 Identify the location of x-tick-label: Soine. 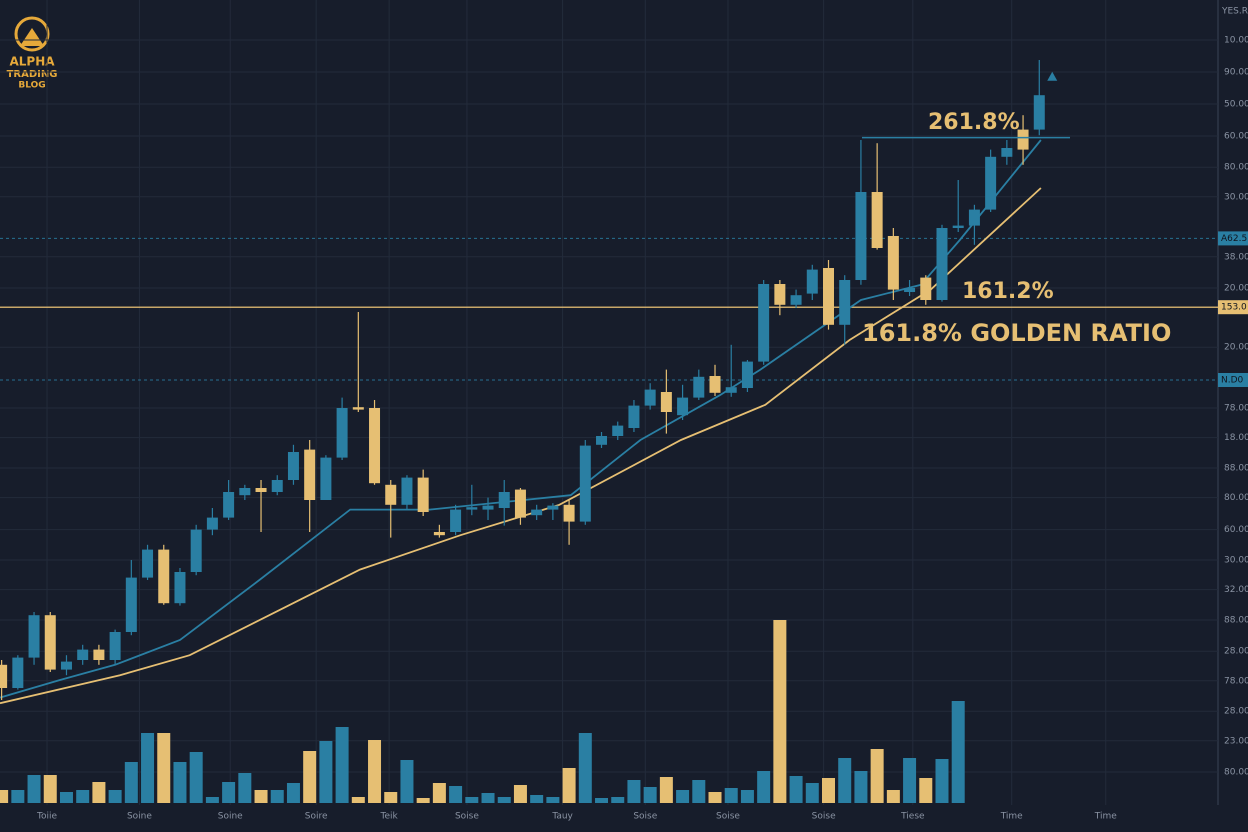
(139, 817).